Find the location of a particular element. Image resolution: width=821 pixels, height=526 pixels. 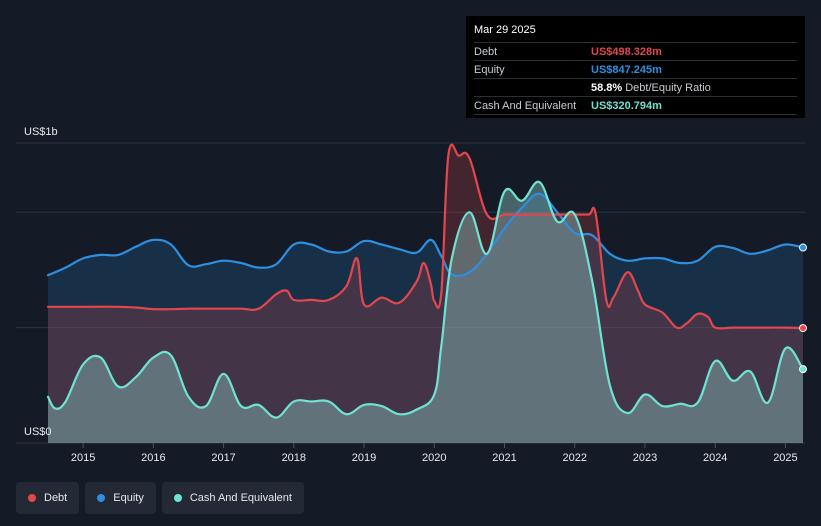

tooltip-debt-label: Debt is located at coordinates (486, 51).